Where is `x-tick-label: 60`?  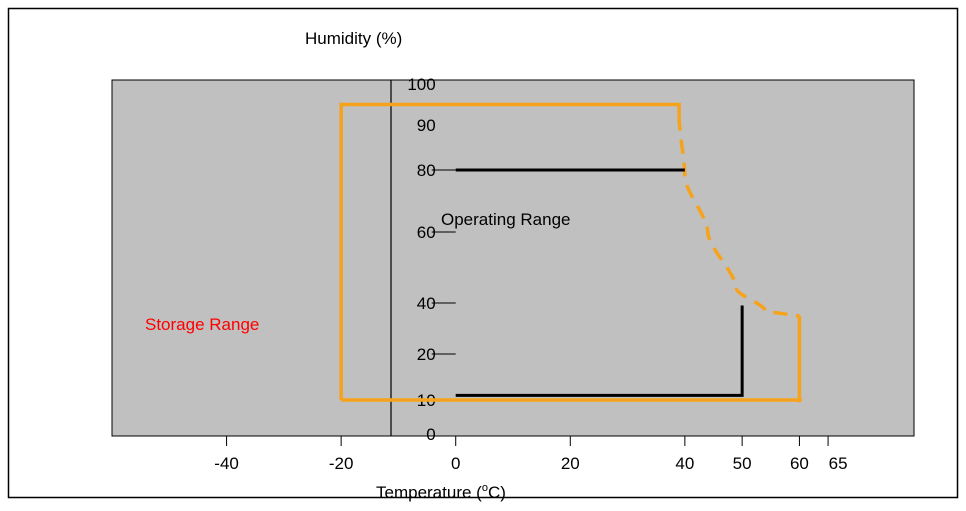
x-tick-label: 60 is located at coordinates (799, 463).